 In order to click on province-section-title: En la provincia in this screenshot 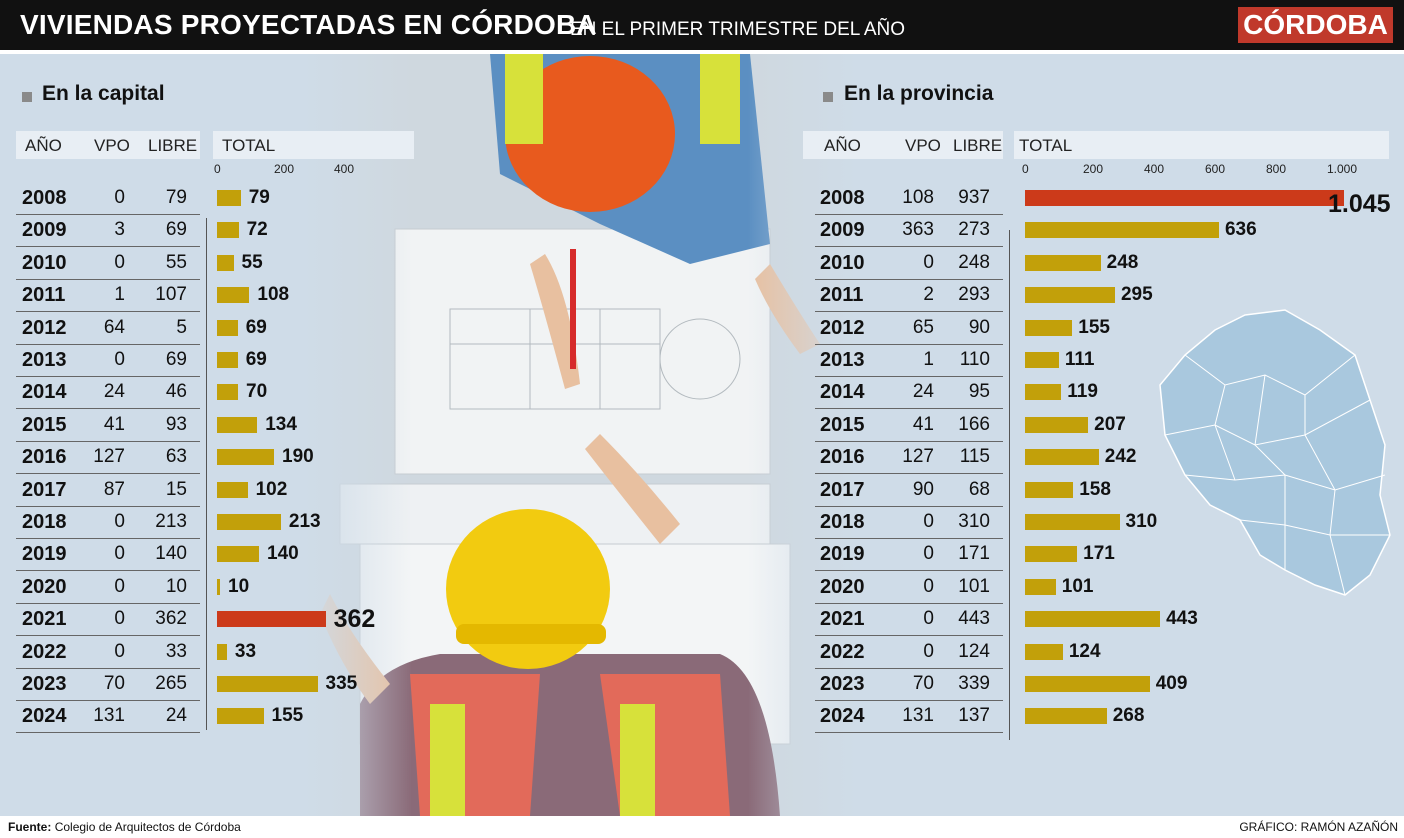, I will do `click(919, 93)`.